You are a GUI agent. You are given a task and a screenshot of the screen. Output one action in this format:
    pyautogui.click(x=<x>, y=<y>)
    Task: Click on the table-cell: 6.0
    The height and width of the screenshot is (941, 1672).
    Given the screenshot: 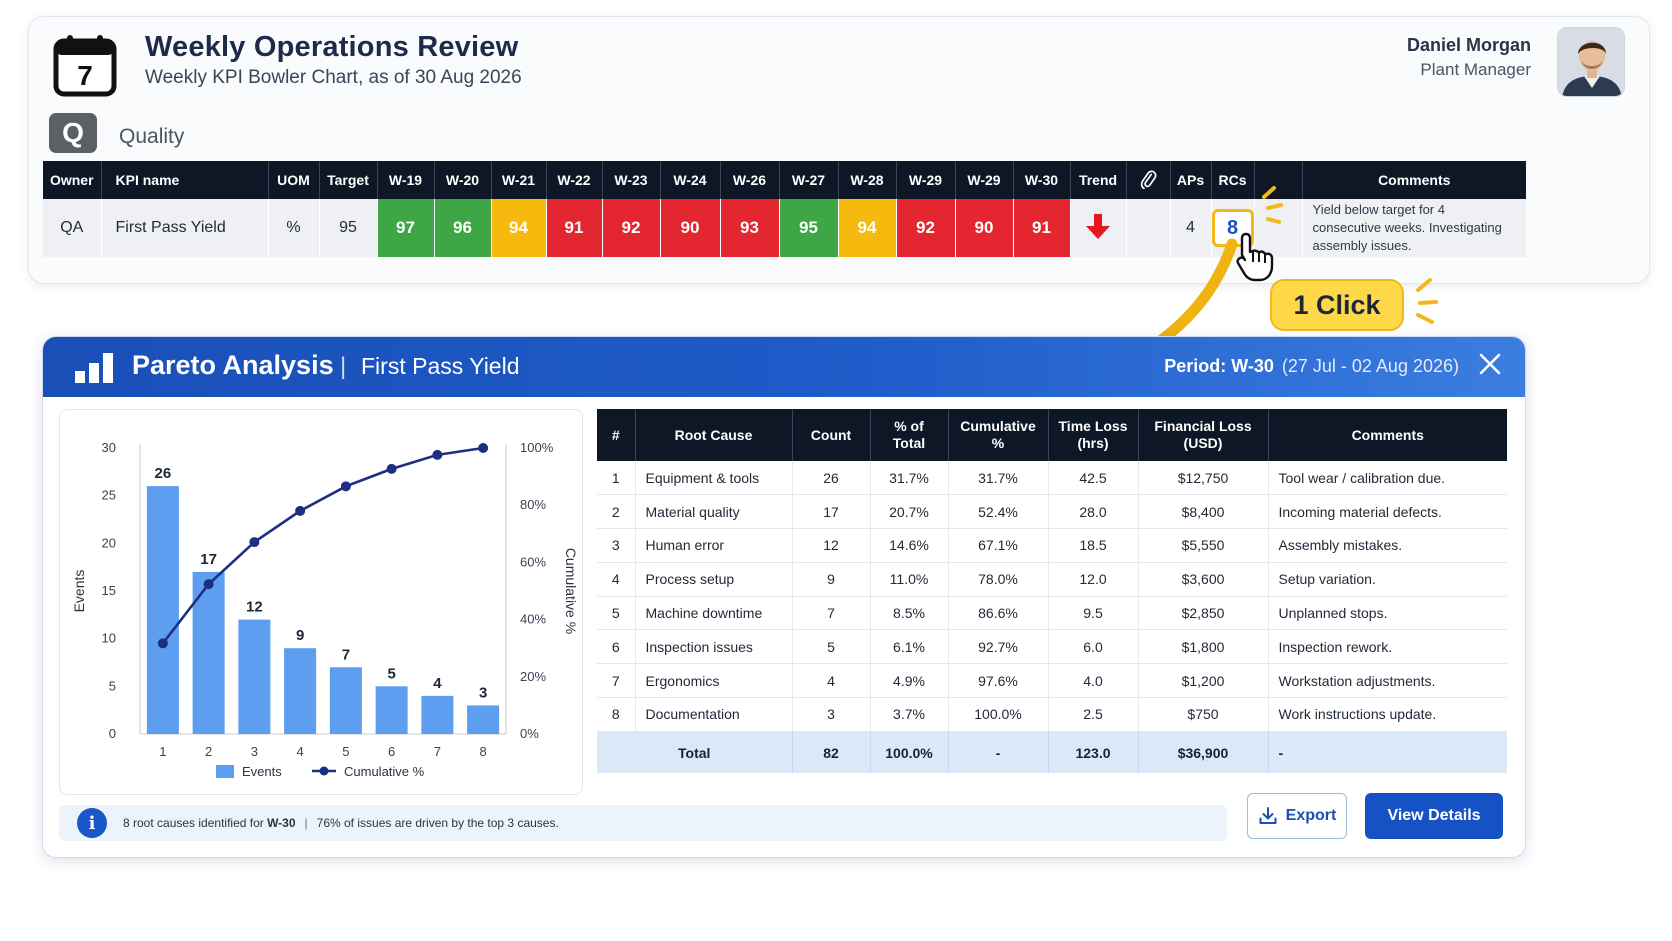 What is the action you would take?
    pyautogui.click(x=1093, y=647)
    